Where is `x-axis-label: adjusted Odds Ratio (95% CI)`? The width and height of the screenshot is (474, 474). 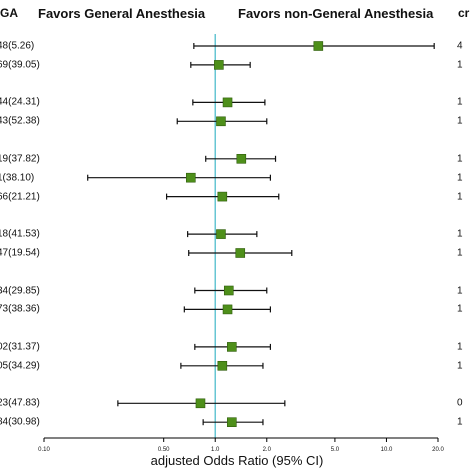
x-axis-label: adjusted Odds Ratio (95% CI) is located at coordinates (237, 460).